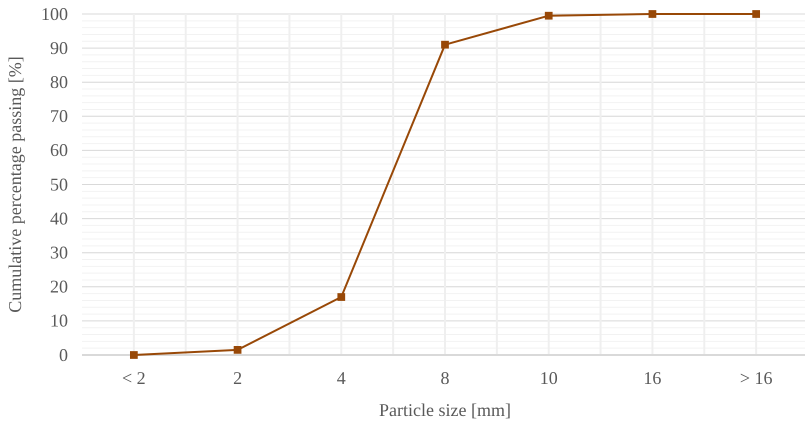 The image size is (805, 425). Describe the element at coordinates (59, 252) in the screenshot. I see `y-tick-label: 30` at that location.